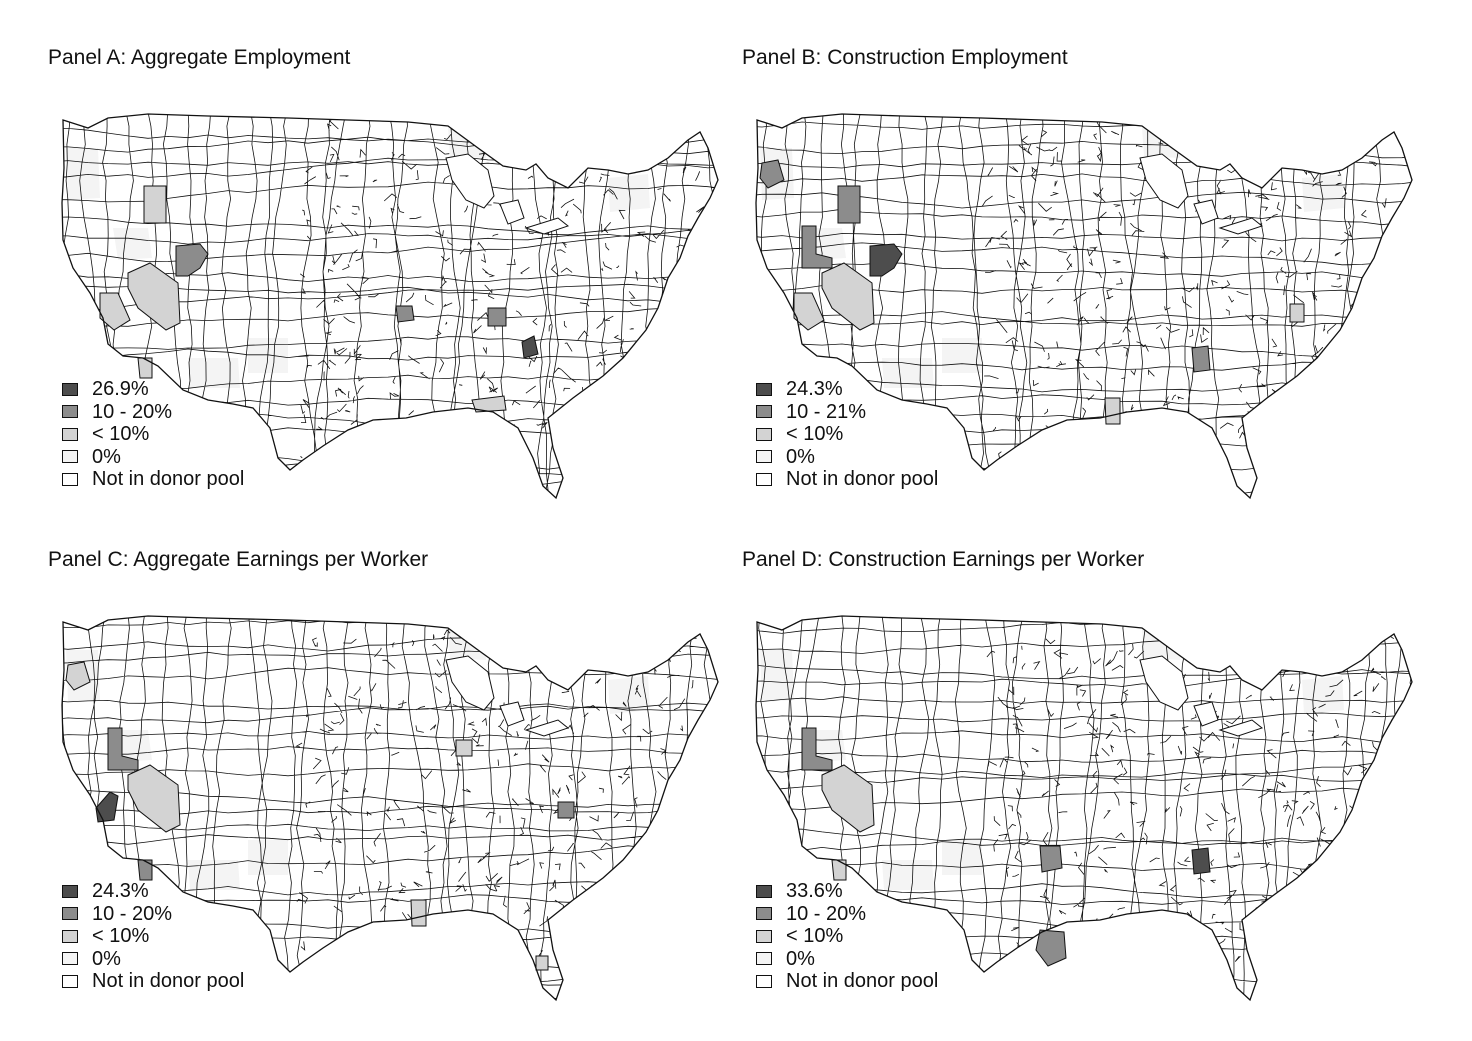 The width and height of the screenshot is (1472, 1041). I want to click on highlighted-zone-gulf-louisiana, so click(489, 404).